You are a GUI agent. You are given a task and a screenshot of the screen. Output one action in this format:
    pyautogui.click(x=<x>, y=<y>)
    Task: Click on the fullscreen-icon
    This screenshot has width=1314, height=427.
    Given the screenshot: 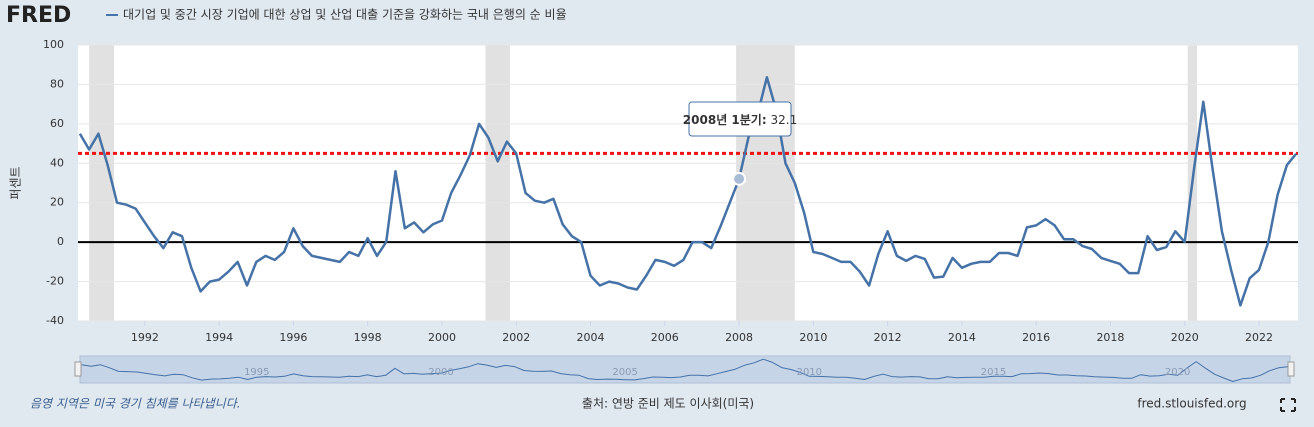 What is the action you would take?
    pyautogui.click(x=1288, y=405)
    